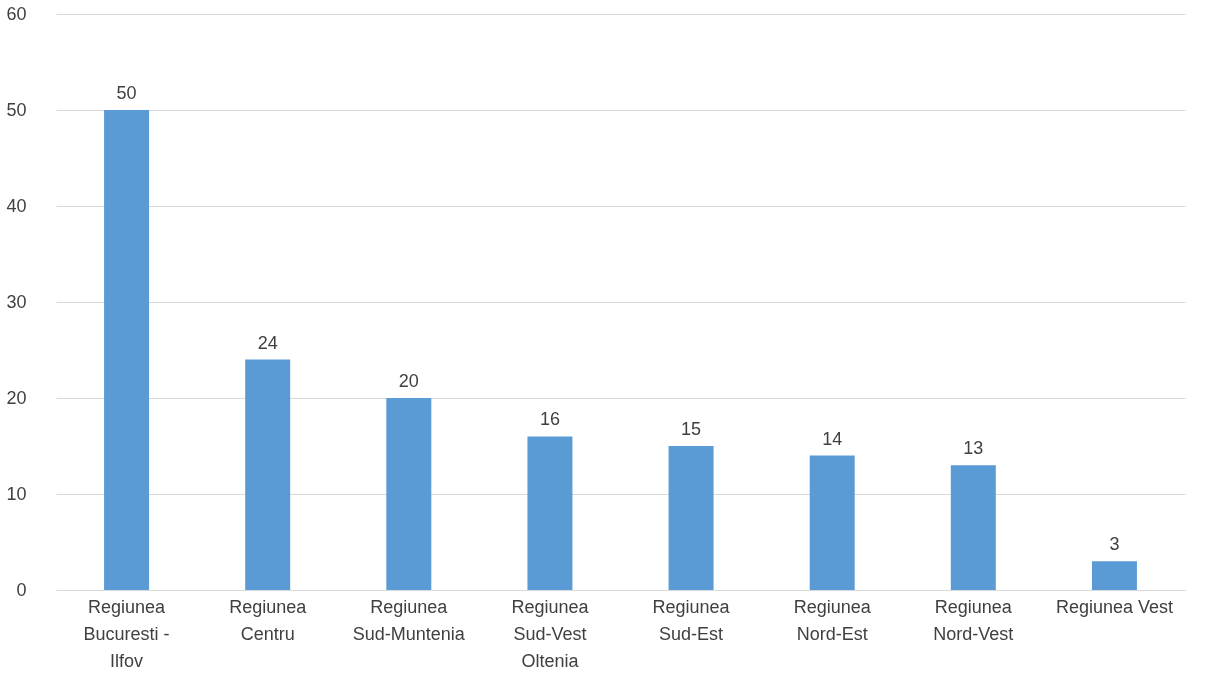 This screenshot has width=1207, height=688. What do you see at coordinates (691, 429) in the screenshot?
I see `data-label: 15` at bounding box center [691, 429].